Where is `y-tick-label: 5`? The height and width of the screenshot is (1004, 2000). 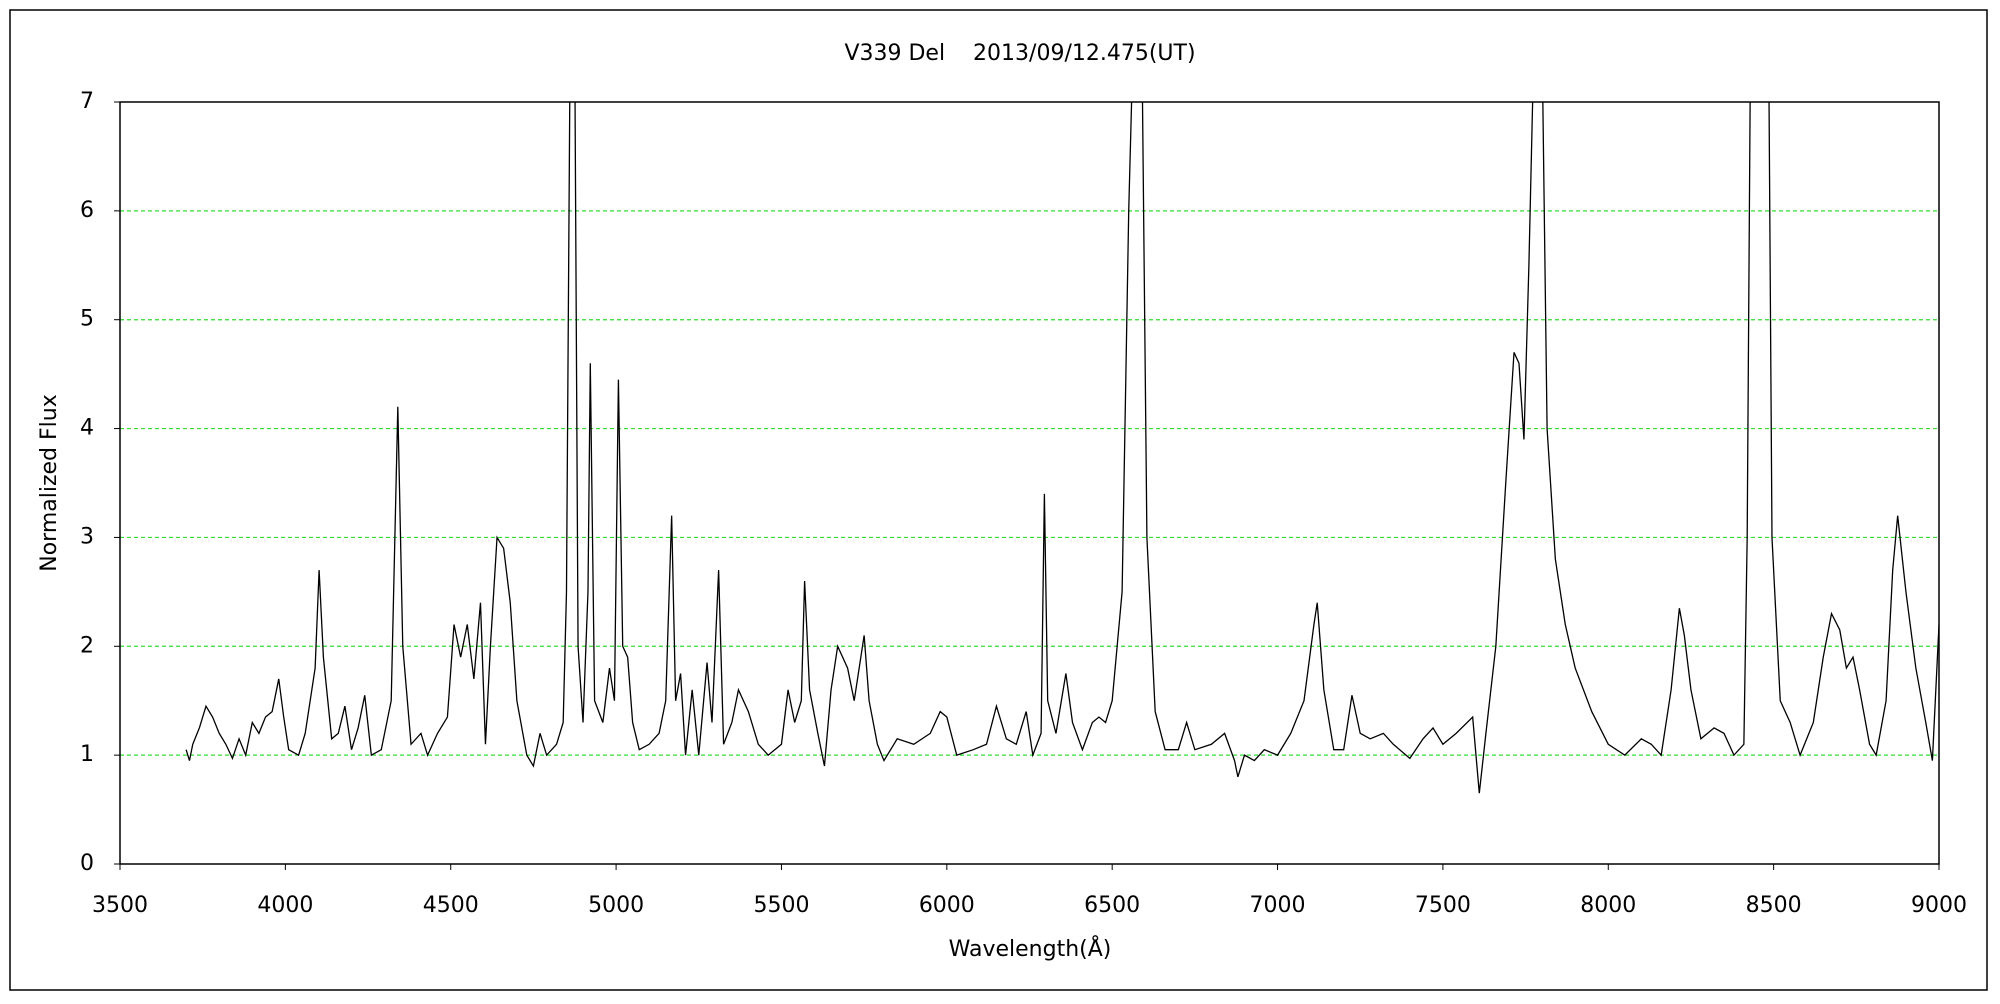
y-tick-label: 5 is located at coordinates (87, 319).